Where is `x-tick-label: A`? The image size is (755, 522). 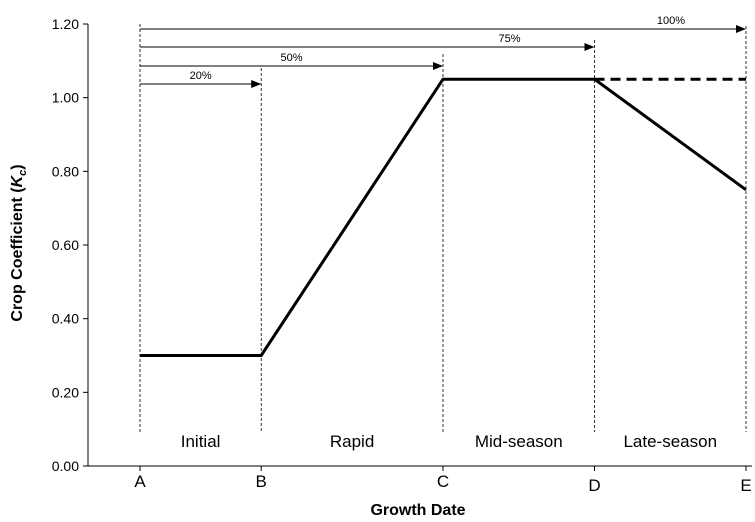
x-tick-label: A is located at coordinates (140, 481).